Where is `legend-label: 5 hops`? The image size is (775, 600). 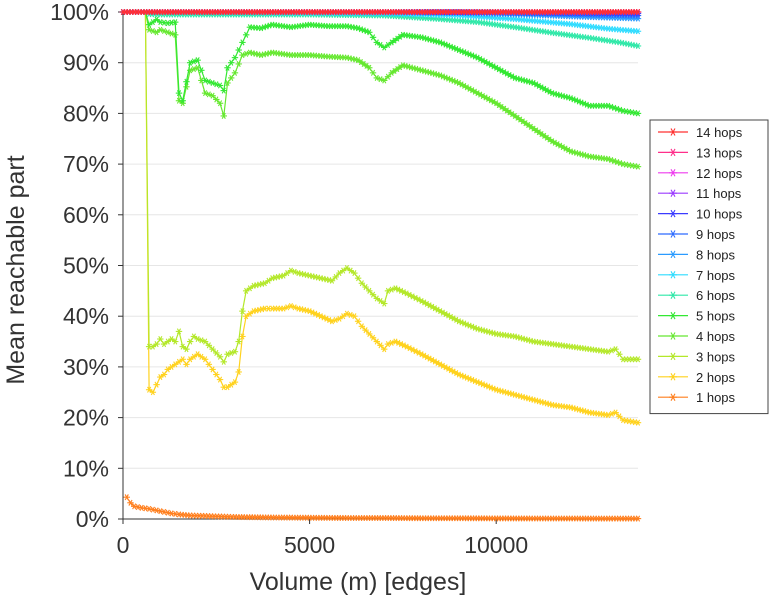 legend-label: 5 hops is located at coordinates (716, 316).